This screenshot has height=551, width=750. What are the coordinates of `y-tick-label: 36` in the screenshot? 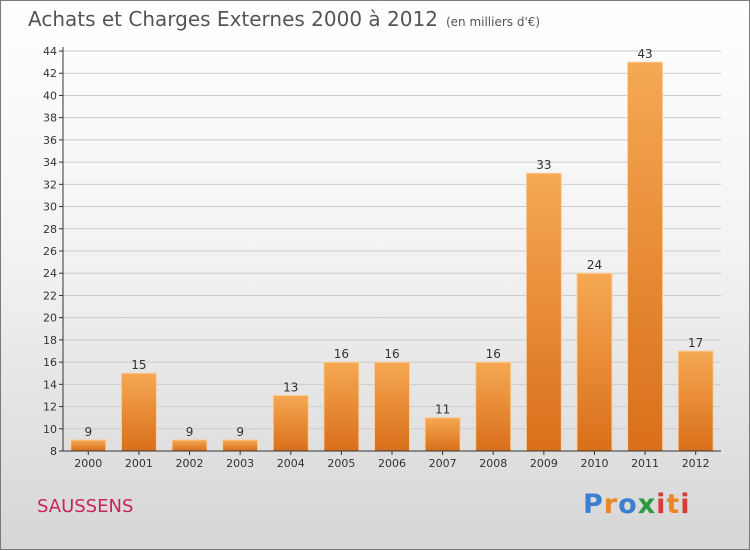 It's located at (50, 140).